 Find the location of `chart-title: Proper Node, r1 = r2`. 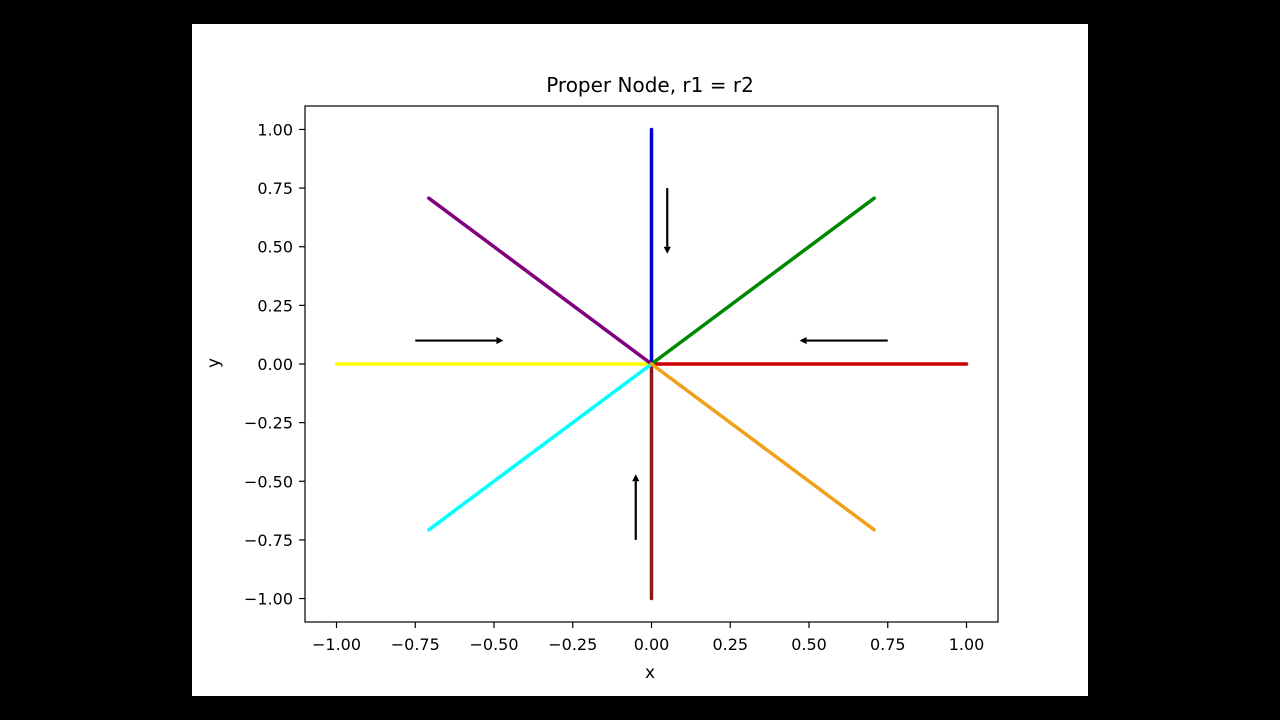

chart-title: Proper Node, r1 = r2 is located at coordinates (650, 85).